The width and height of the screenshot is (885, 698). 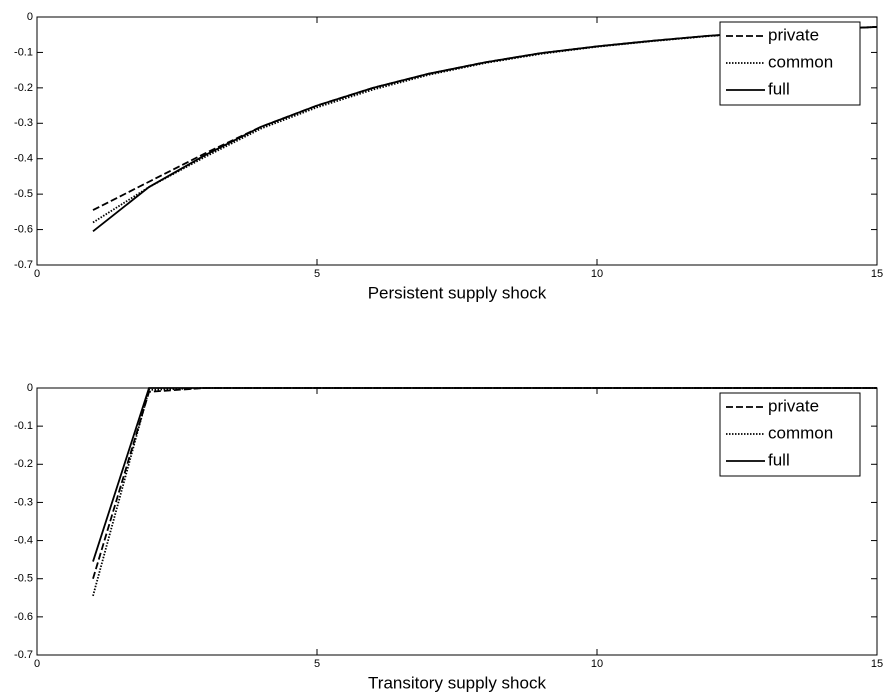 What do you see at coordinates (457, 292) in the screenshot?
I see `x-axis-label: Persistent supply shock` at bounding box center [457, 292].